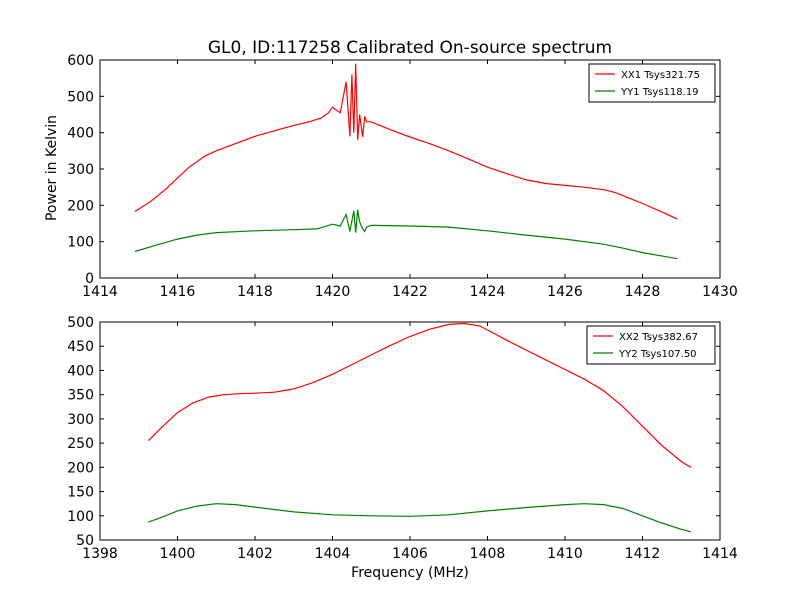 The image size is (800, 604). I want to click on bottom-x-tick-label: 1412, so click(643, 554).